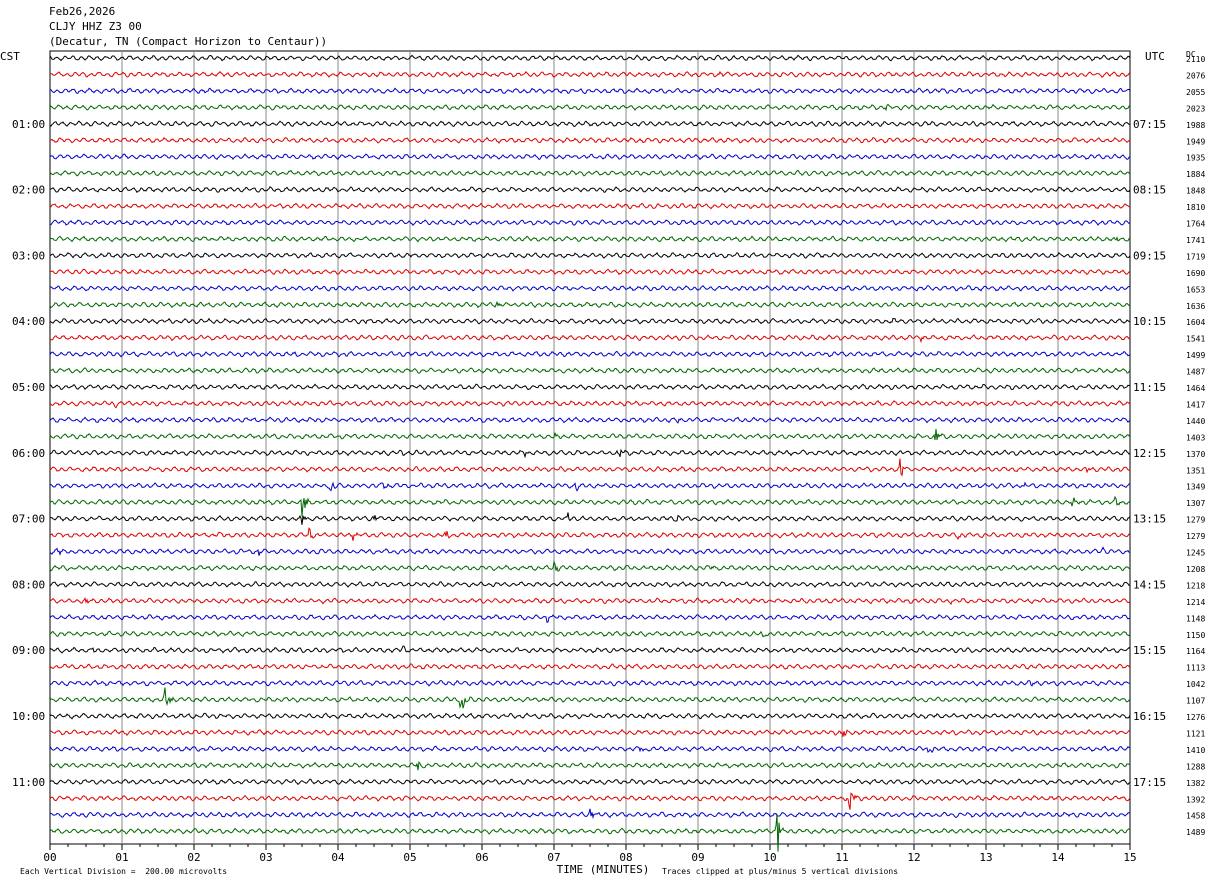 Image resolution: width=1210 pixels, height=886 pixels. Describe the element at coordinates (1195, 158) in the screenshot. I see `dc-offset-label: 1935` at that location.